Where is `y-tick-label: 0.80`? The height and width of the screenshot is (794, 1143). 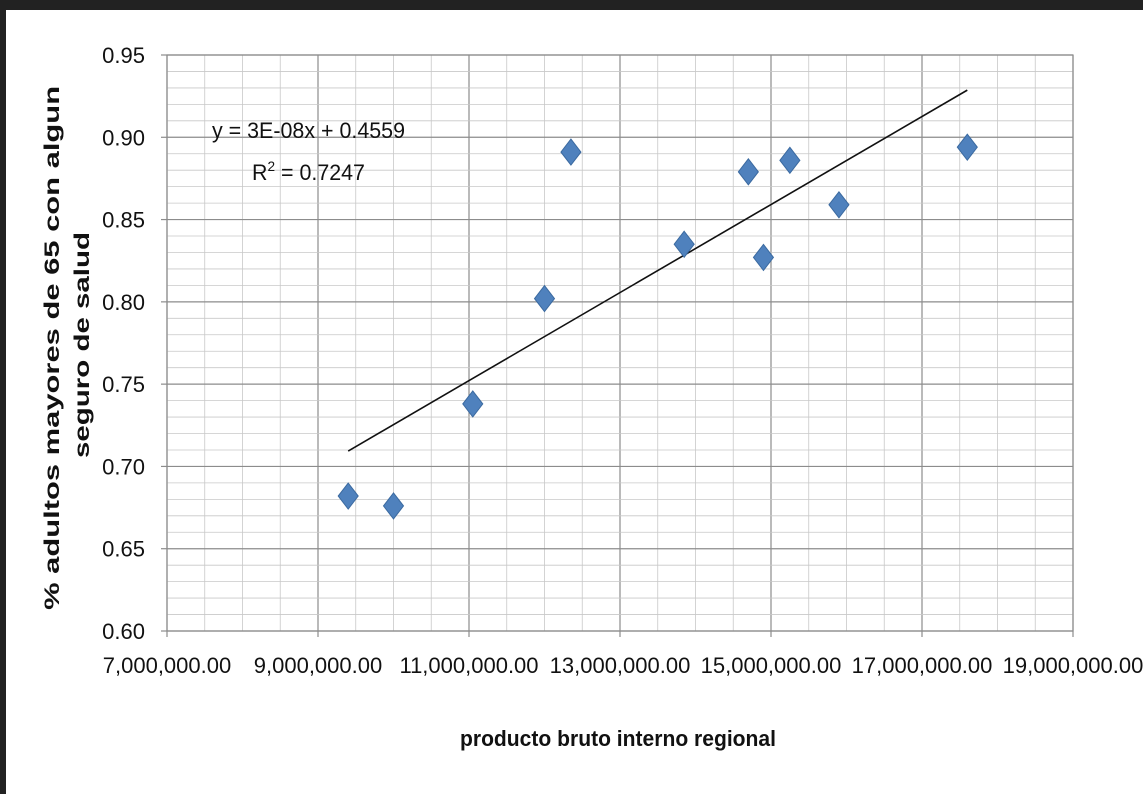 y-tick-label: 0.80 is located at coordinates (123, 302).